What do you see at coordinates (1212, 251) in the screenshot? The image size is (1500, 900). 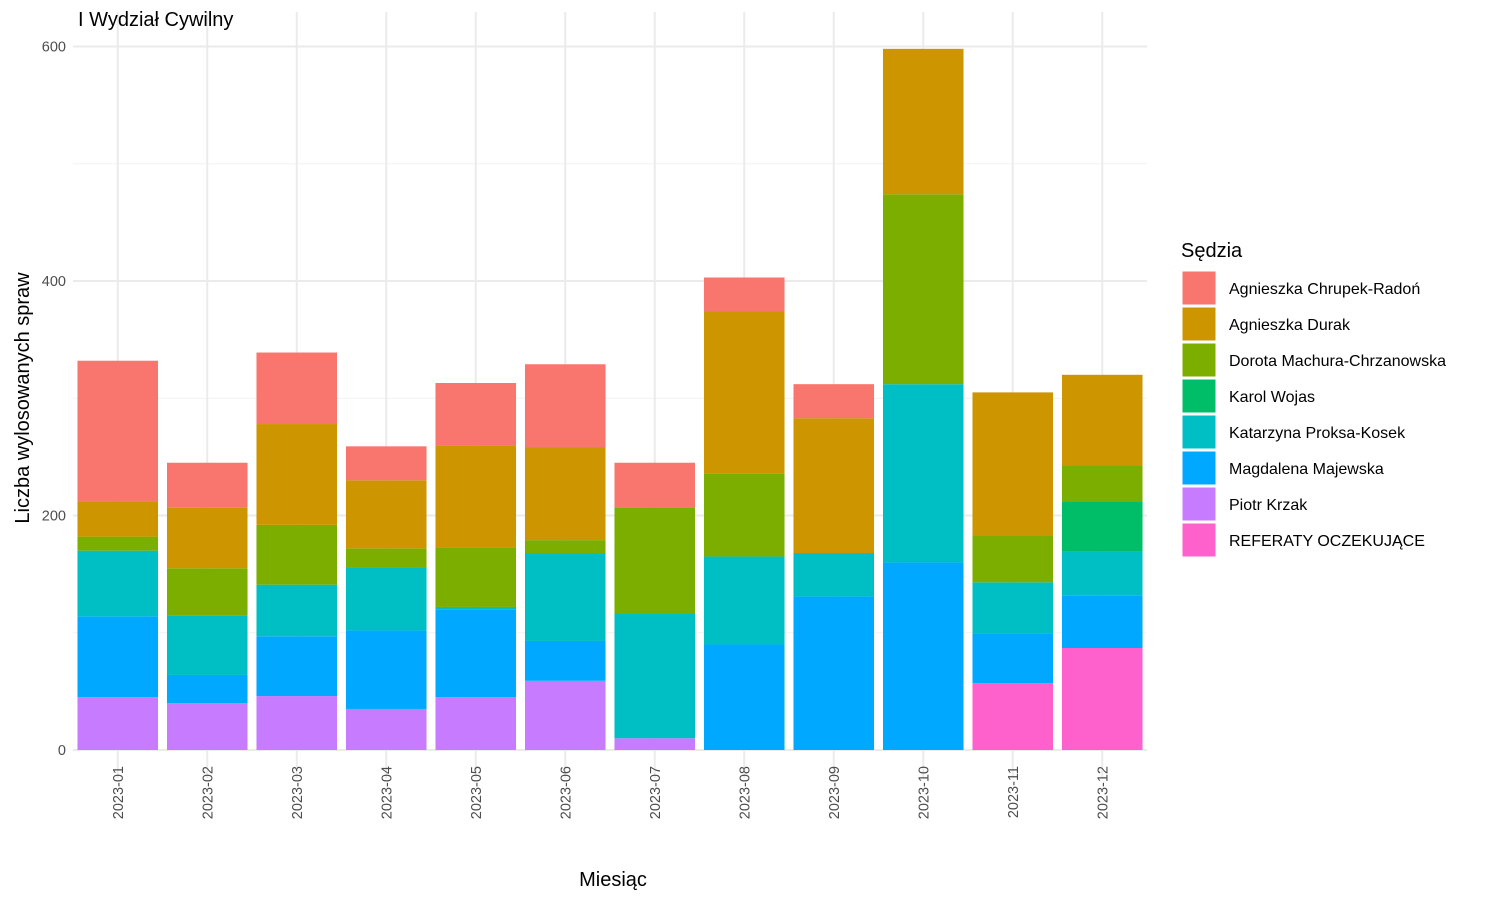 I see `legend-title: Sędzia` at bounding box center [1212, 251].